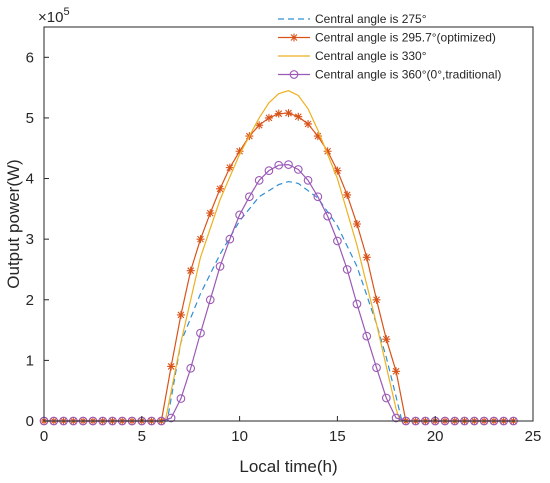 The height and width of the screenshot is (483, 550). I want to click on x-tick-label: 10, so click(239, 436).